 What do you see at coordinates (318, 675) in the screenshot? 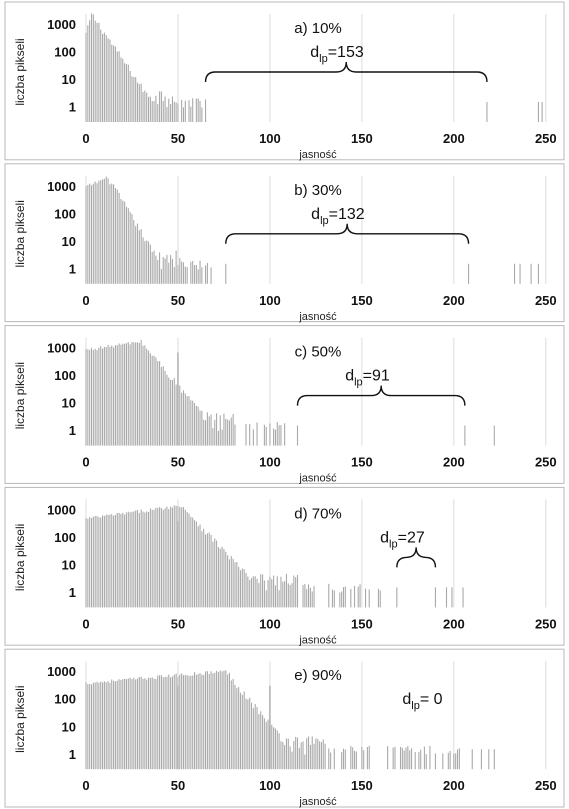
I see `panel-title: e) 90%` at bounding box center [318, 675].